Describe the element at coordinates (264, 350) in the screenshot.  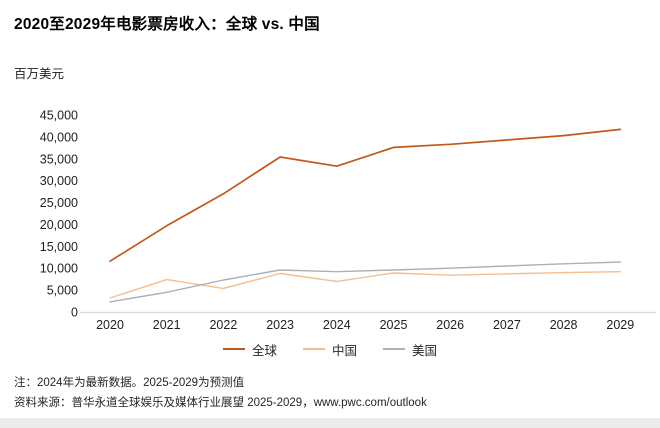
I see `legend-label-global: 全球` at that location.